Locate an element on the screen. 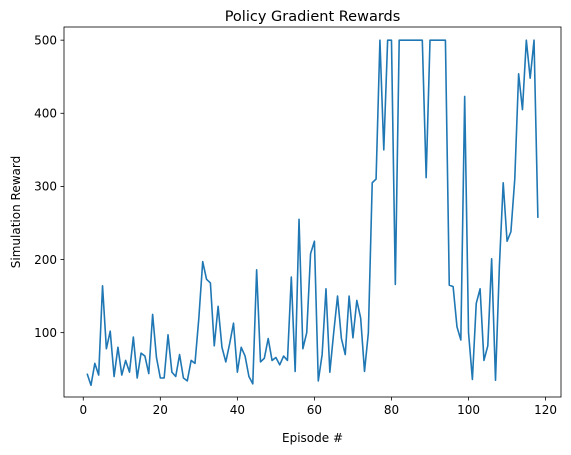 The width and height of the screenshot is (571, 455). y-tick-label: 100 is located at coordinates (45, 333).